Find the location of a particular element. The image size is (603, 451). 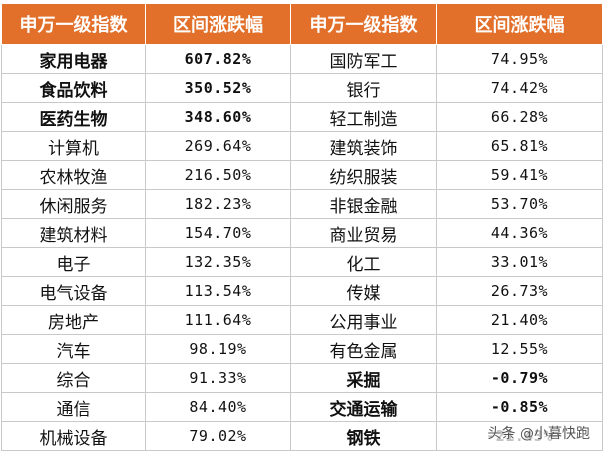

change-value-cell: 59.41% is located at coordinates (519, 175).